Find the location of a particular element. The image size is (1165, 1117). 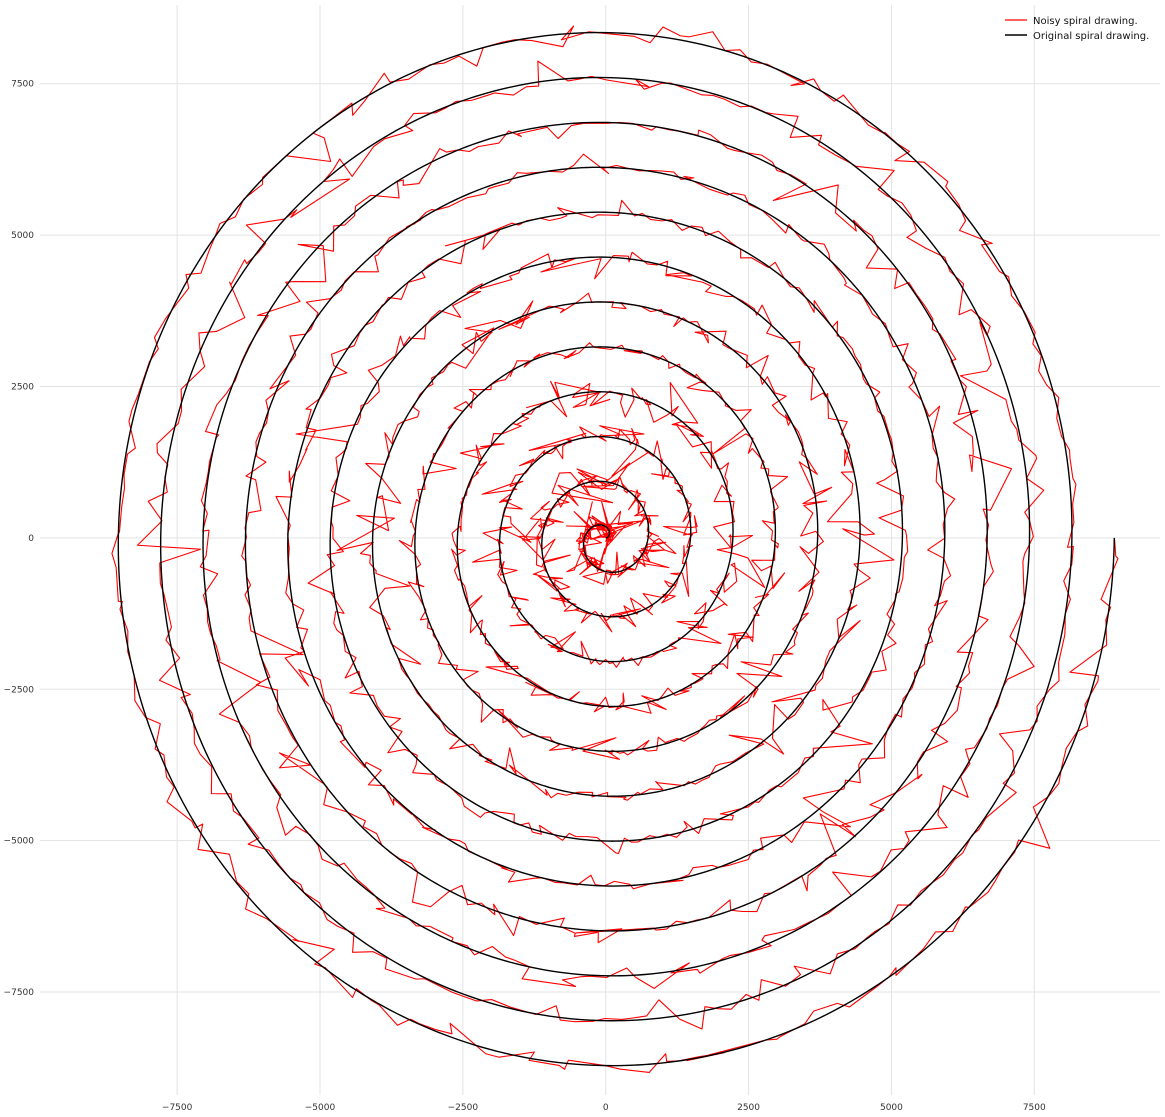

y-tick-label: 5000 is located at coordinates (22, 236).